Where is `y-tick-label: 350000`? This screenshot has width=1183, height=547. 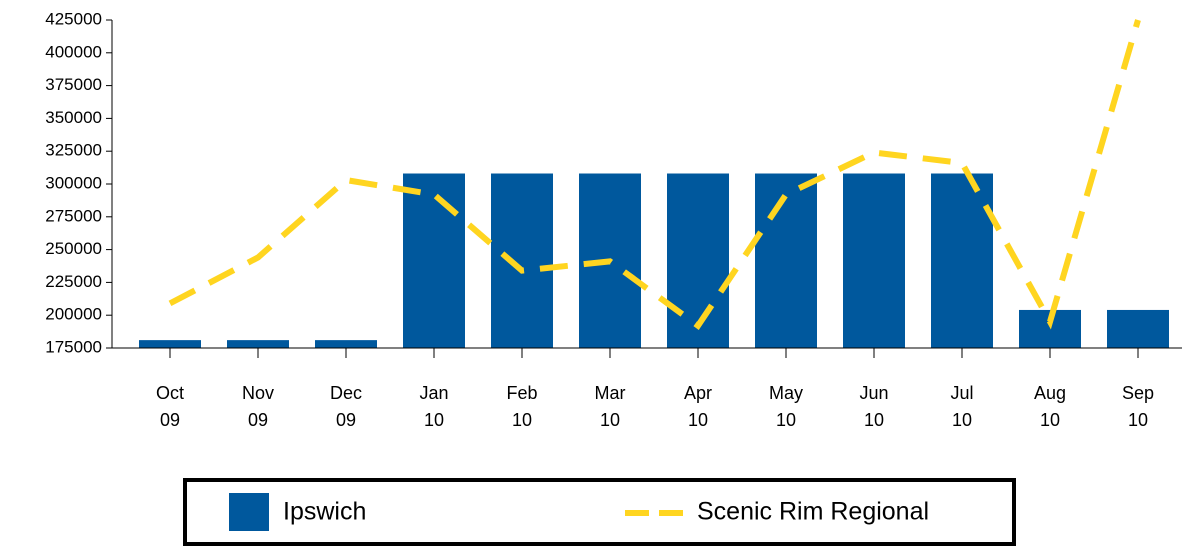
y-tick-label: 350000 is located at coordinates (73, 117).